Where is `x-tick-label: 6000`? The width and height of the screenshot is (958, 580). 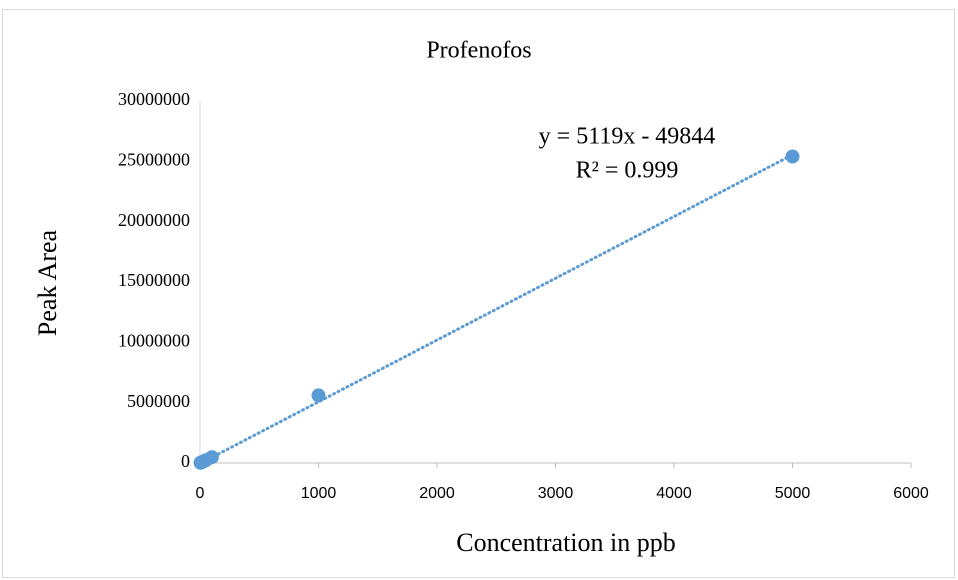 x-tick-label: 6000 is located at coordinates (911, 493).